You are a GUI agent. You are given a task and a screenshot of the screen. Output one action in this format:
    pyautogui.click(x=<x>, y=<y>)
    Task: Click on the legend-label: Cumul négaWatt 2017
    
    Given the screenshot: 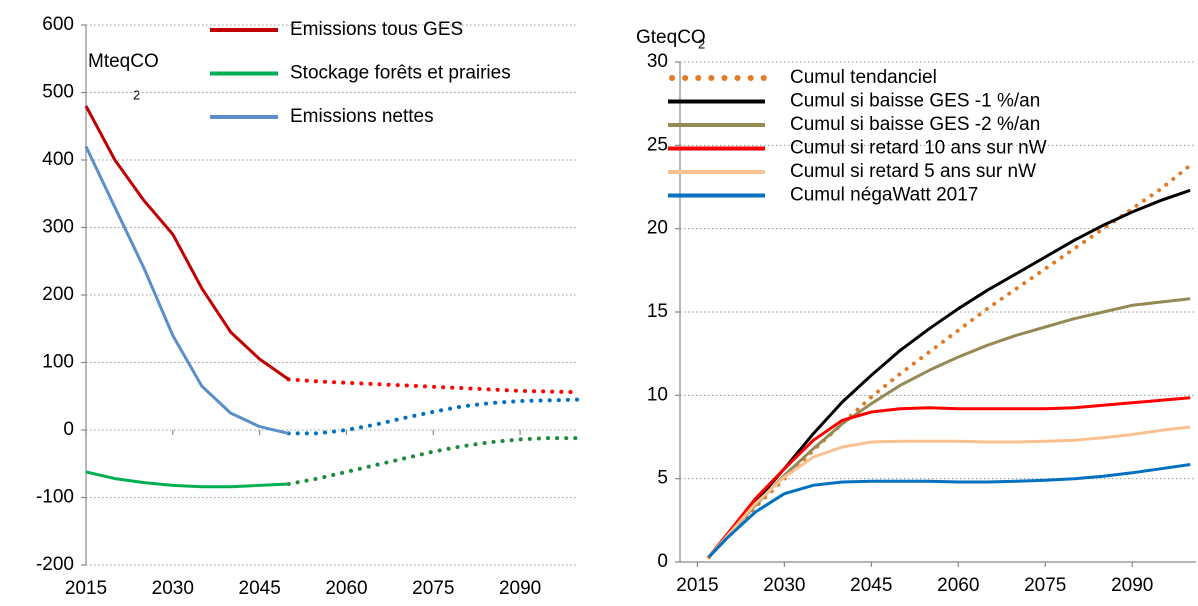 What is the action you would take?
    pyautogui.click(x=884, y=195)
    